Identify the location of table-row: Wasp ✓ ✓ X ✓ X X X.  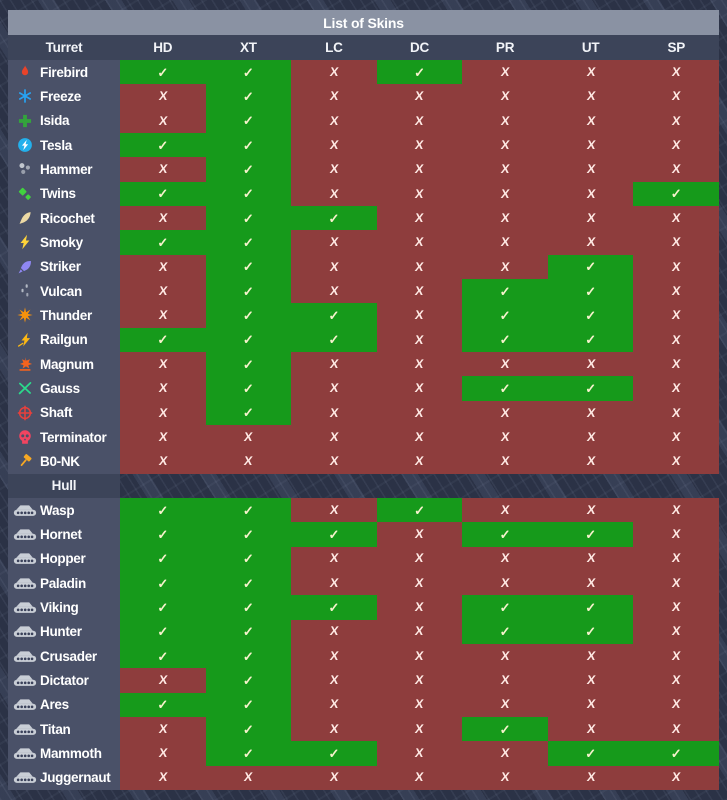
(364, 510).